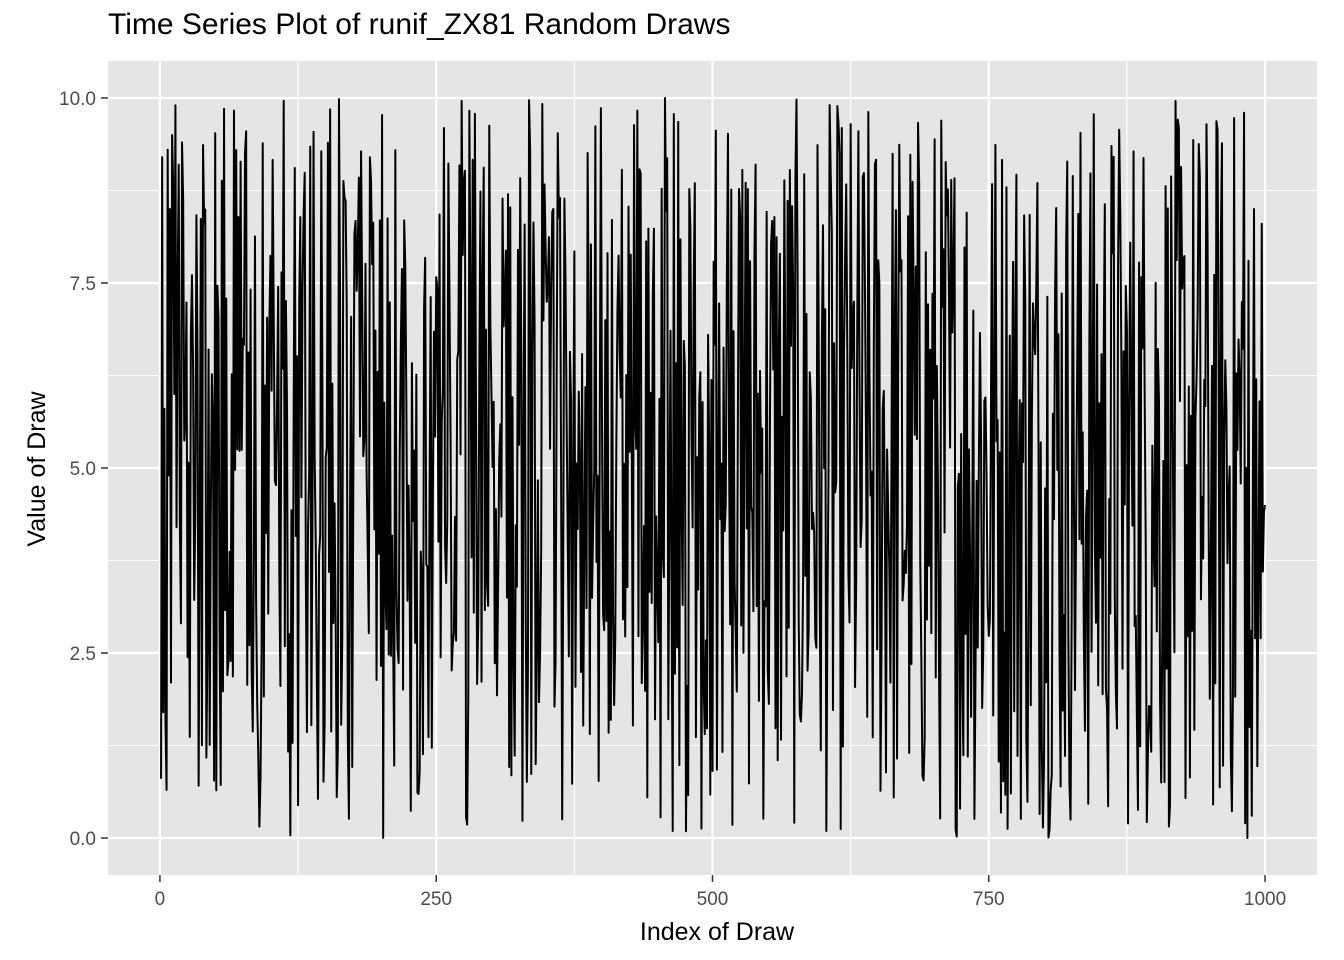 The width and height of the screenshot is (1344, 960). What do you see at coordinates (717, 932) in the screenshot?
I see `x-axis-title: Index of Draw` at bounding box center [717, 932].